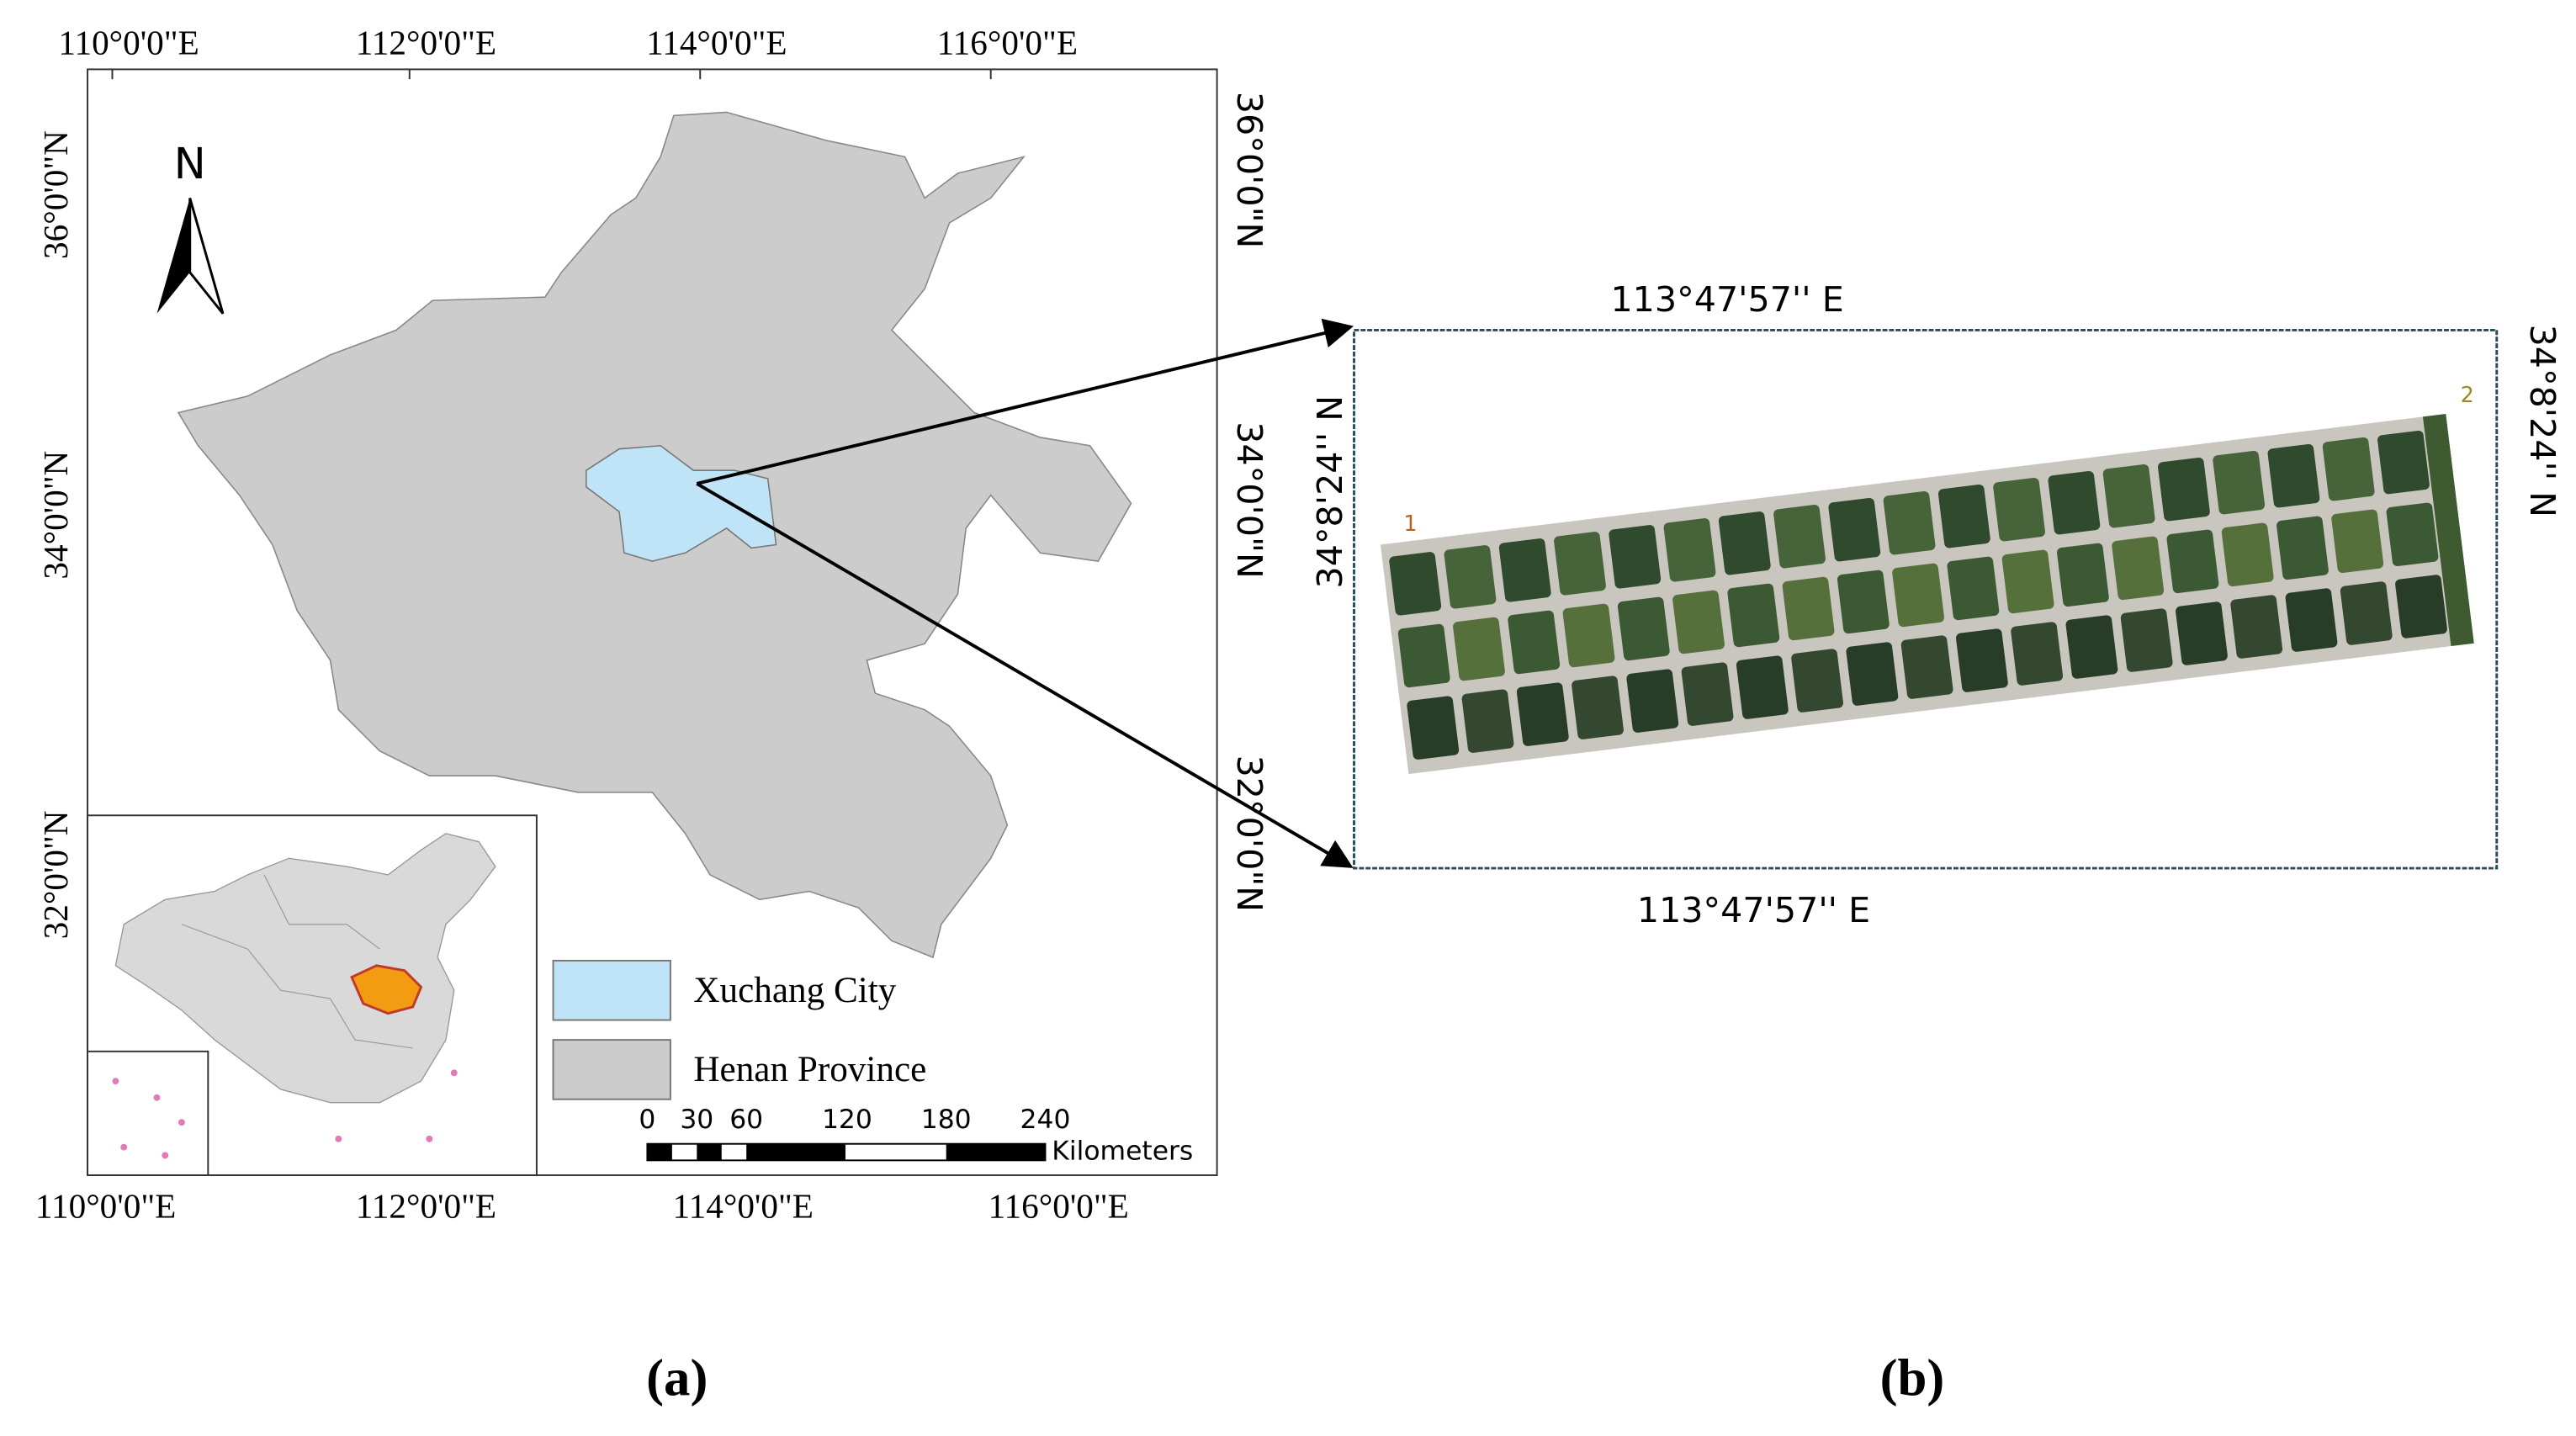  Describe the element at coordinates (696, 1120) in the screenshot. I see `scale-label: 30` at that location.